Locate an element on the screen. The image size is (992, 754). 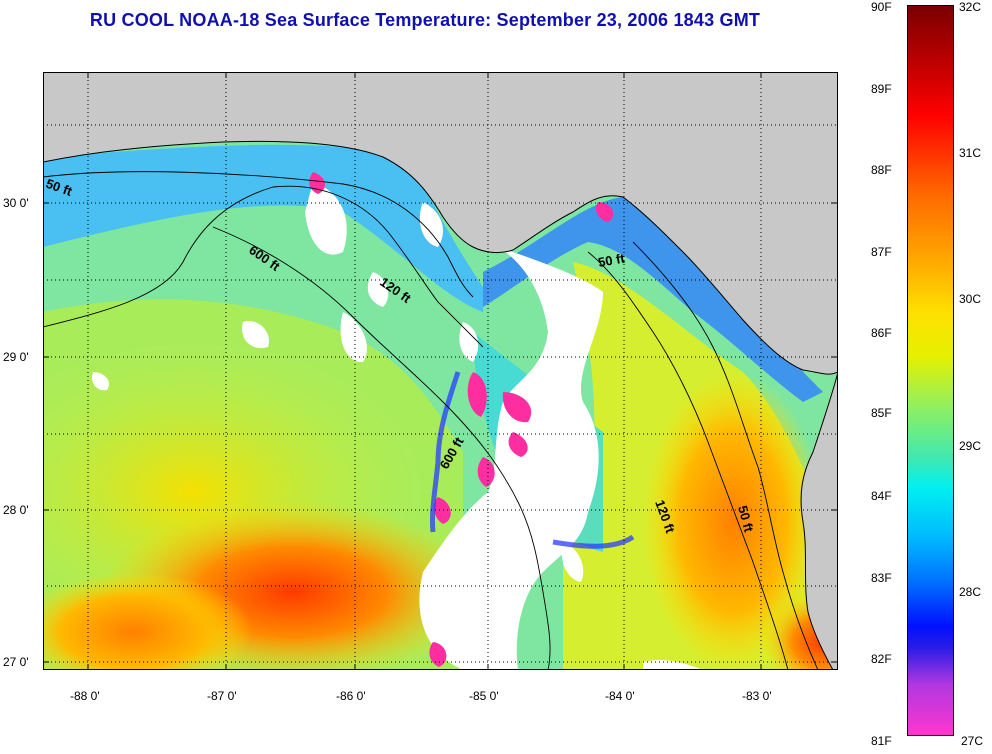
contour-label-50ft-east: 50 ft is located at coordinates (612, 260).